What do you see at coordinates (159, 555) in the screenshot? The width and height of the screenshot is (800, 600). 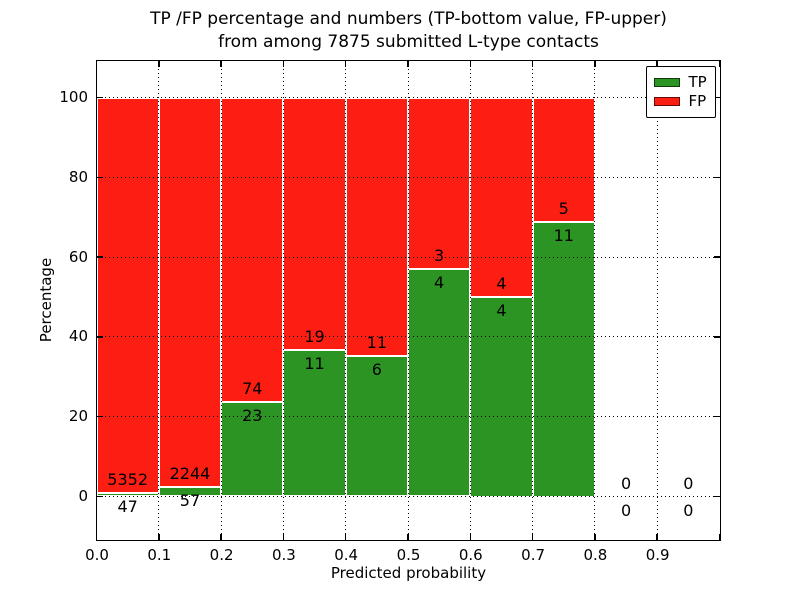 I see `x-tick-label: 0.1` at bounding box center [159, 555].